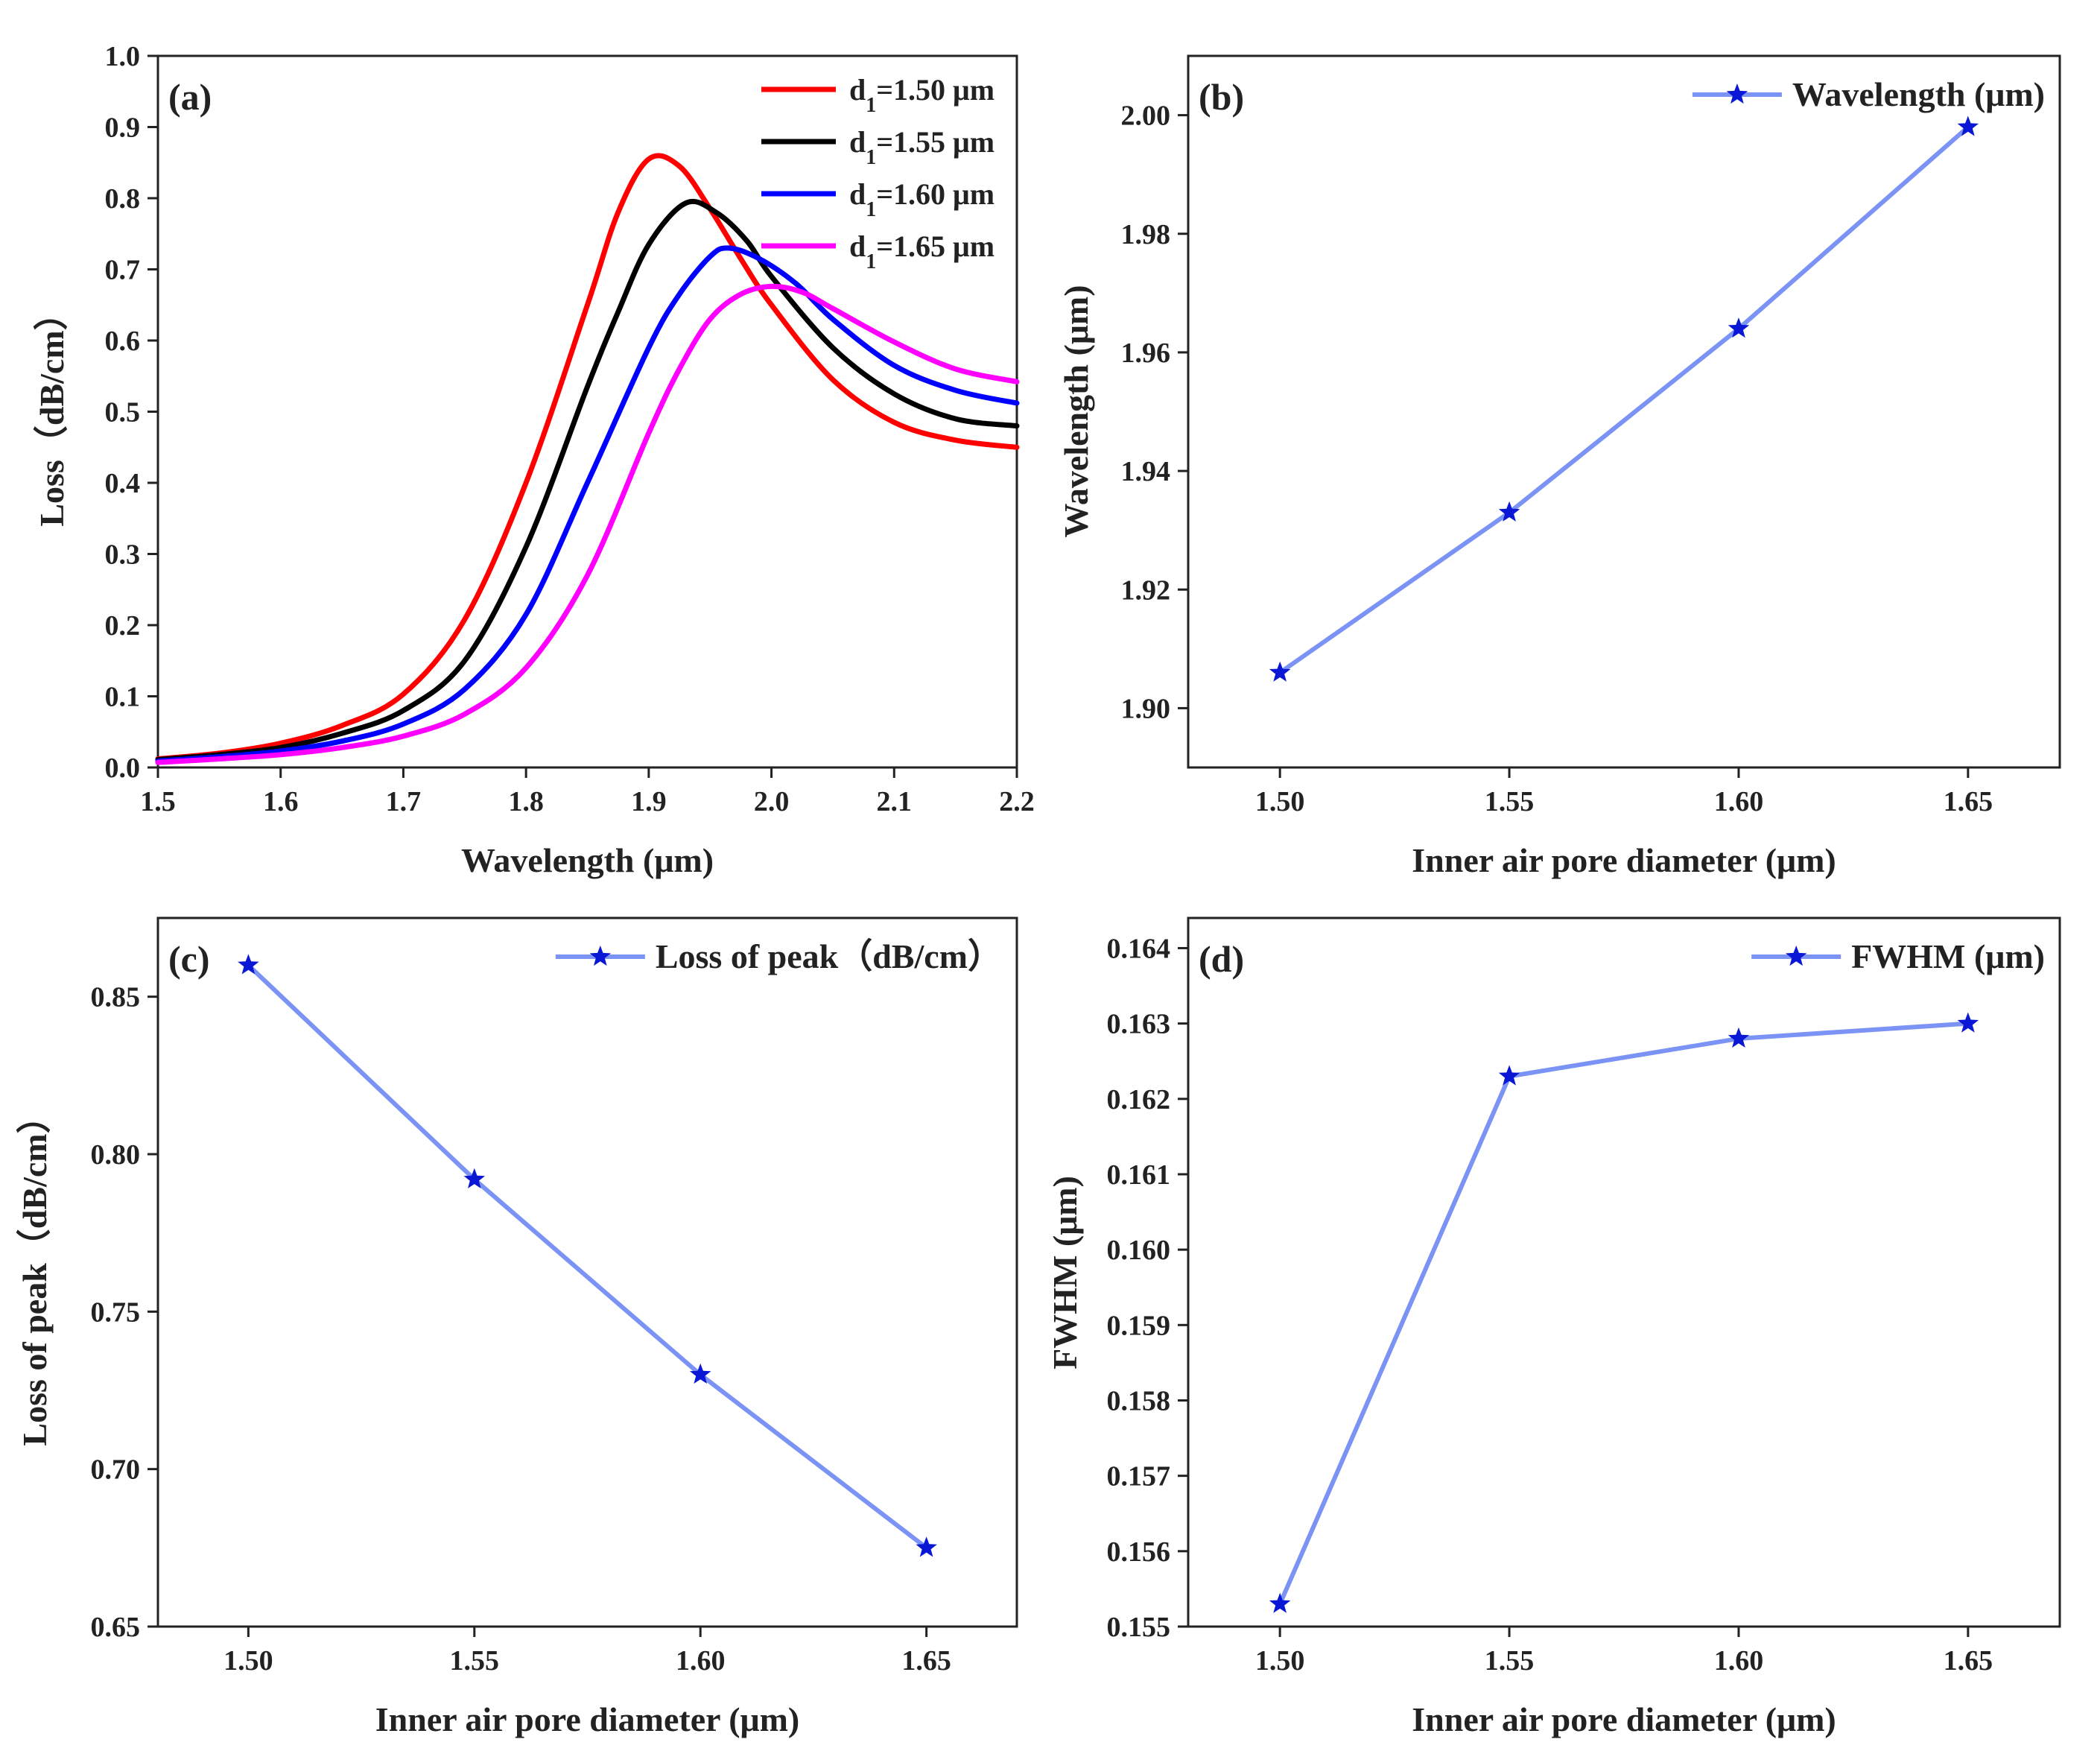 The width and height of the screenshot is (2100, 1751). Describe the element at coordinates (116, 1470) in the screenshot. I see `y-tick-label: 0.70` at that location.